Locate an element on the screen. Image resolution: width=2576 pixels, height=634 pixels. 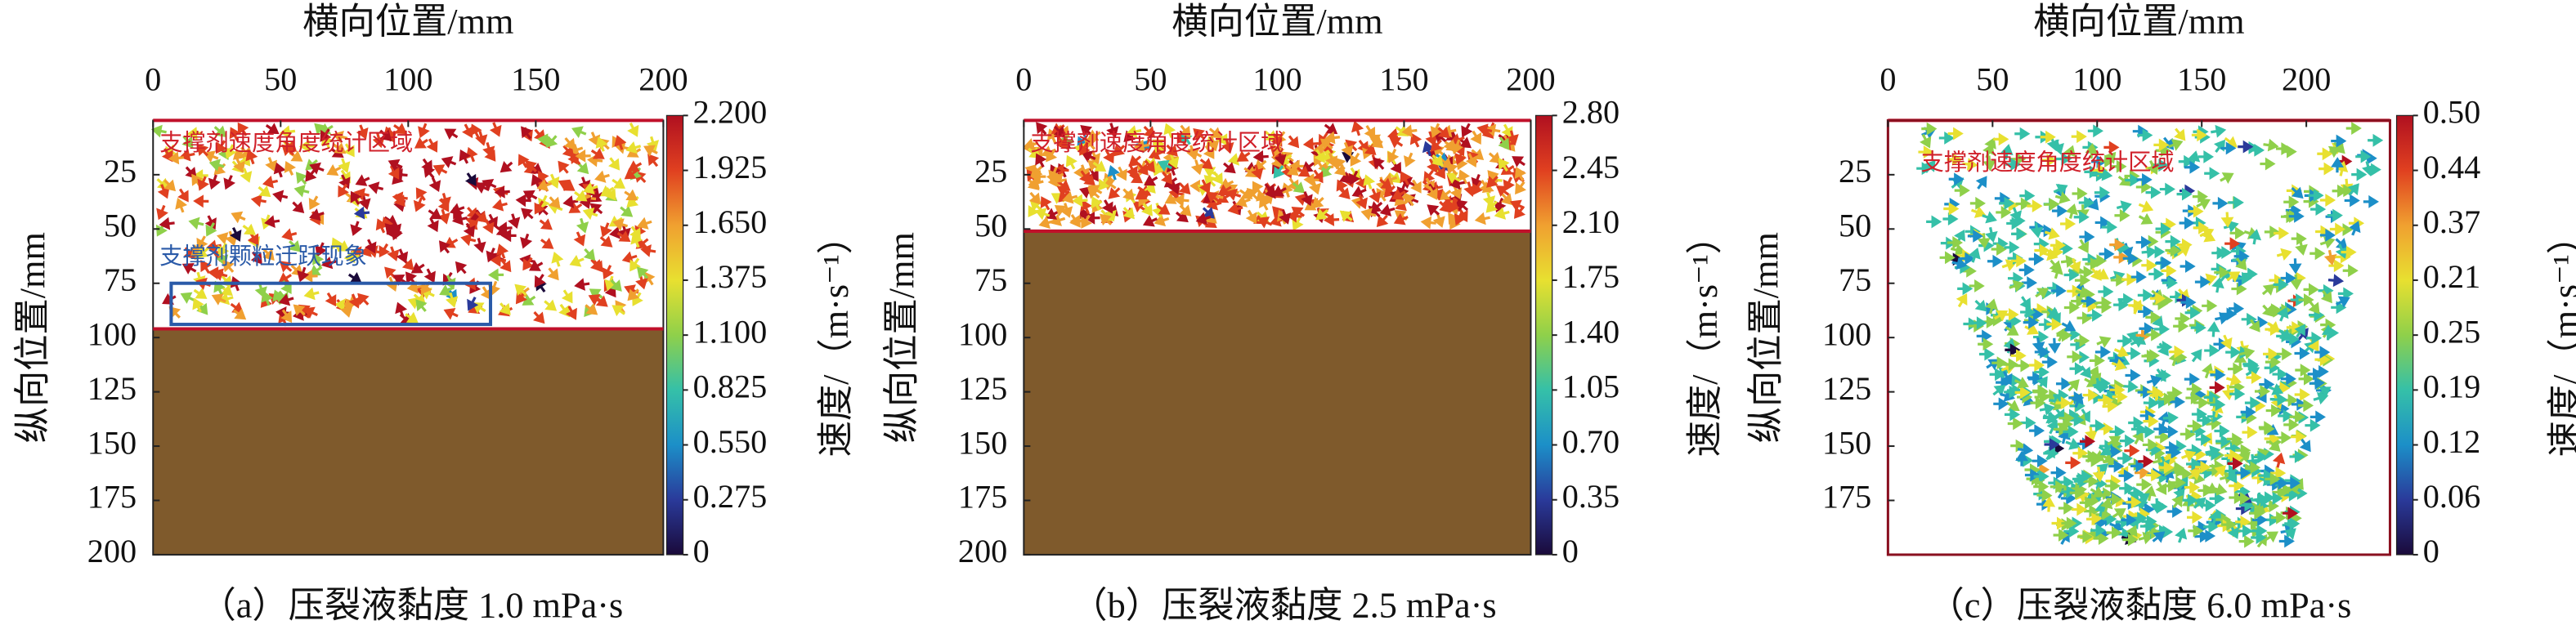
y-tick-label: 100 is located at coordinates (982, 333).